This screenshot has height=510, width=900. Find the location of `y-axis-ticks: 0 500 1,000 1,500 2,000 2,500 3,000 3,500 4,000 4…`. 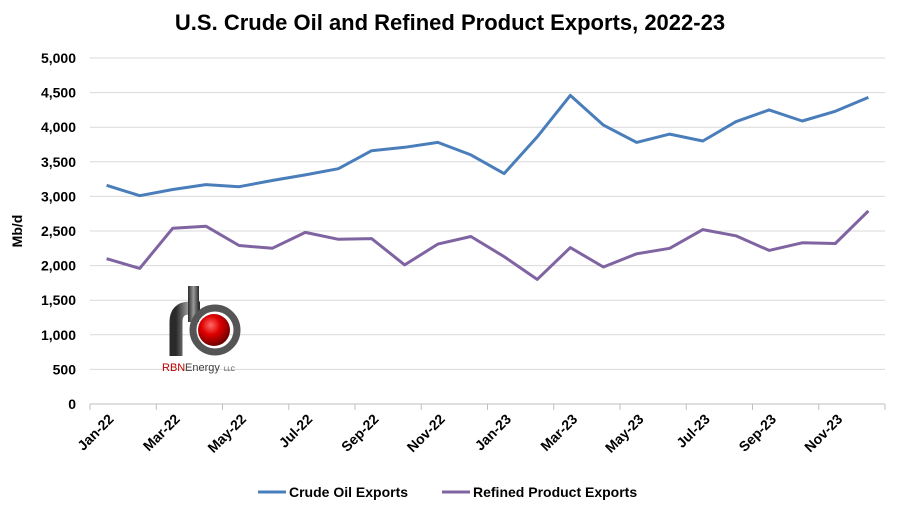

y-axis-ticks: 0 500 1,000 1,500 2,000 2,500 3,000 3,500 4,000 4… is located at coordinates (58, 231).